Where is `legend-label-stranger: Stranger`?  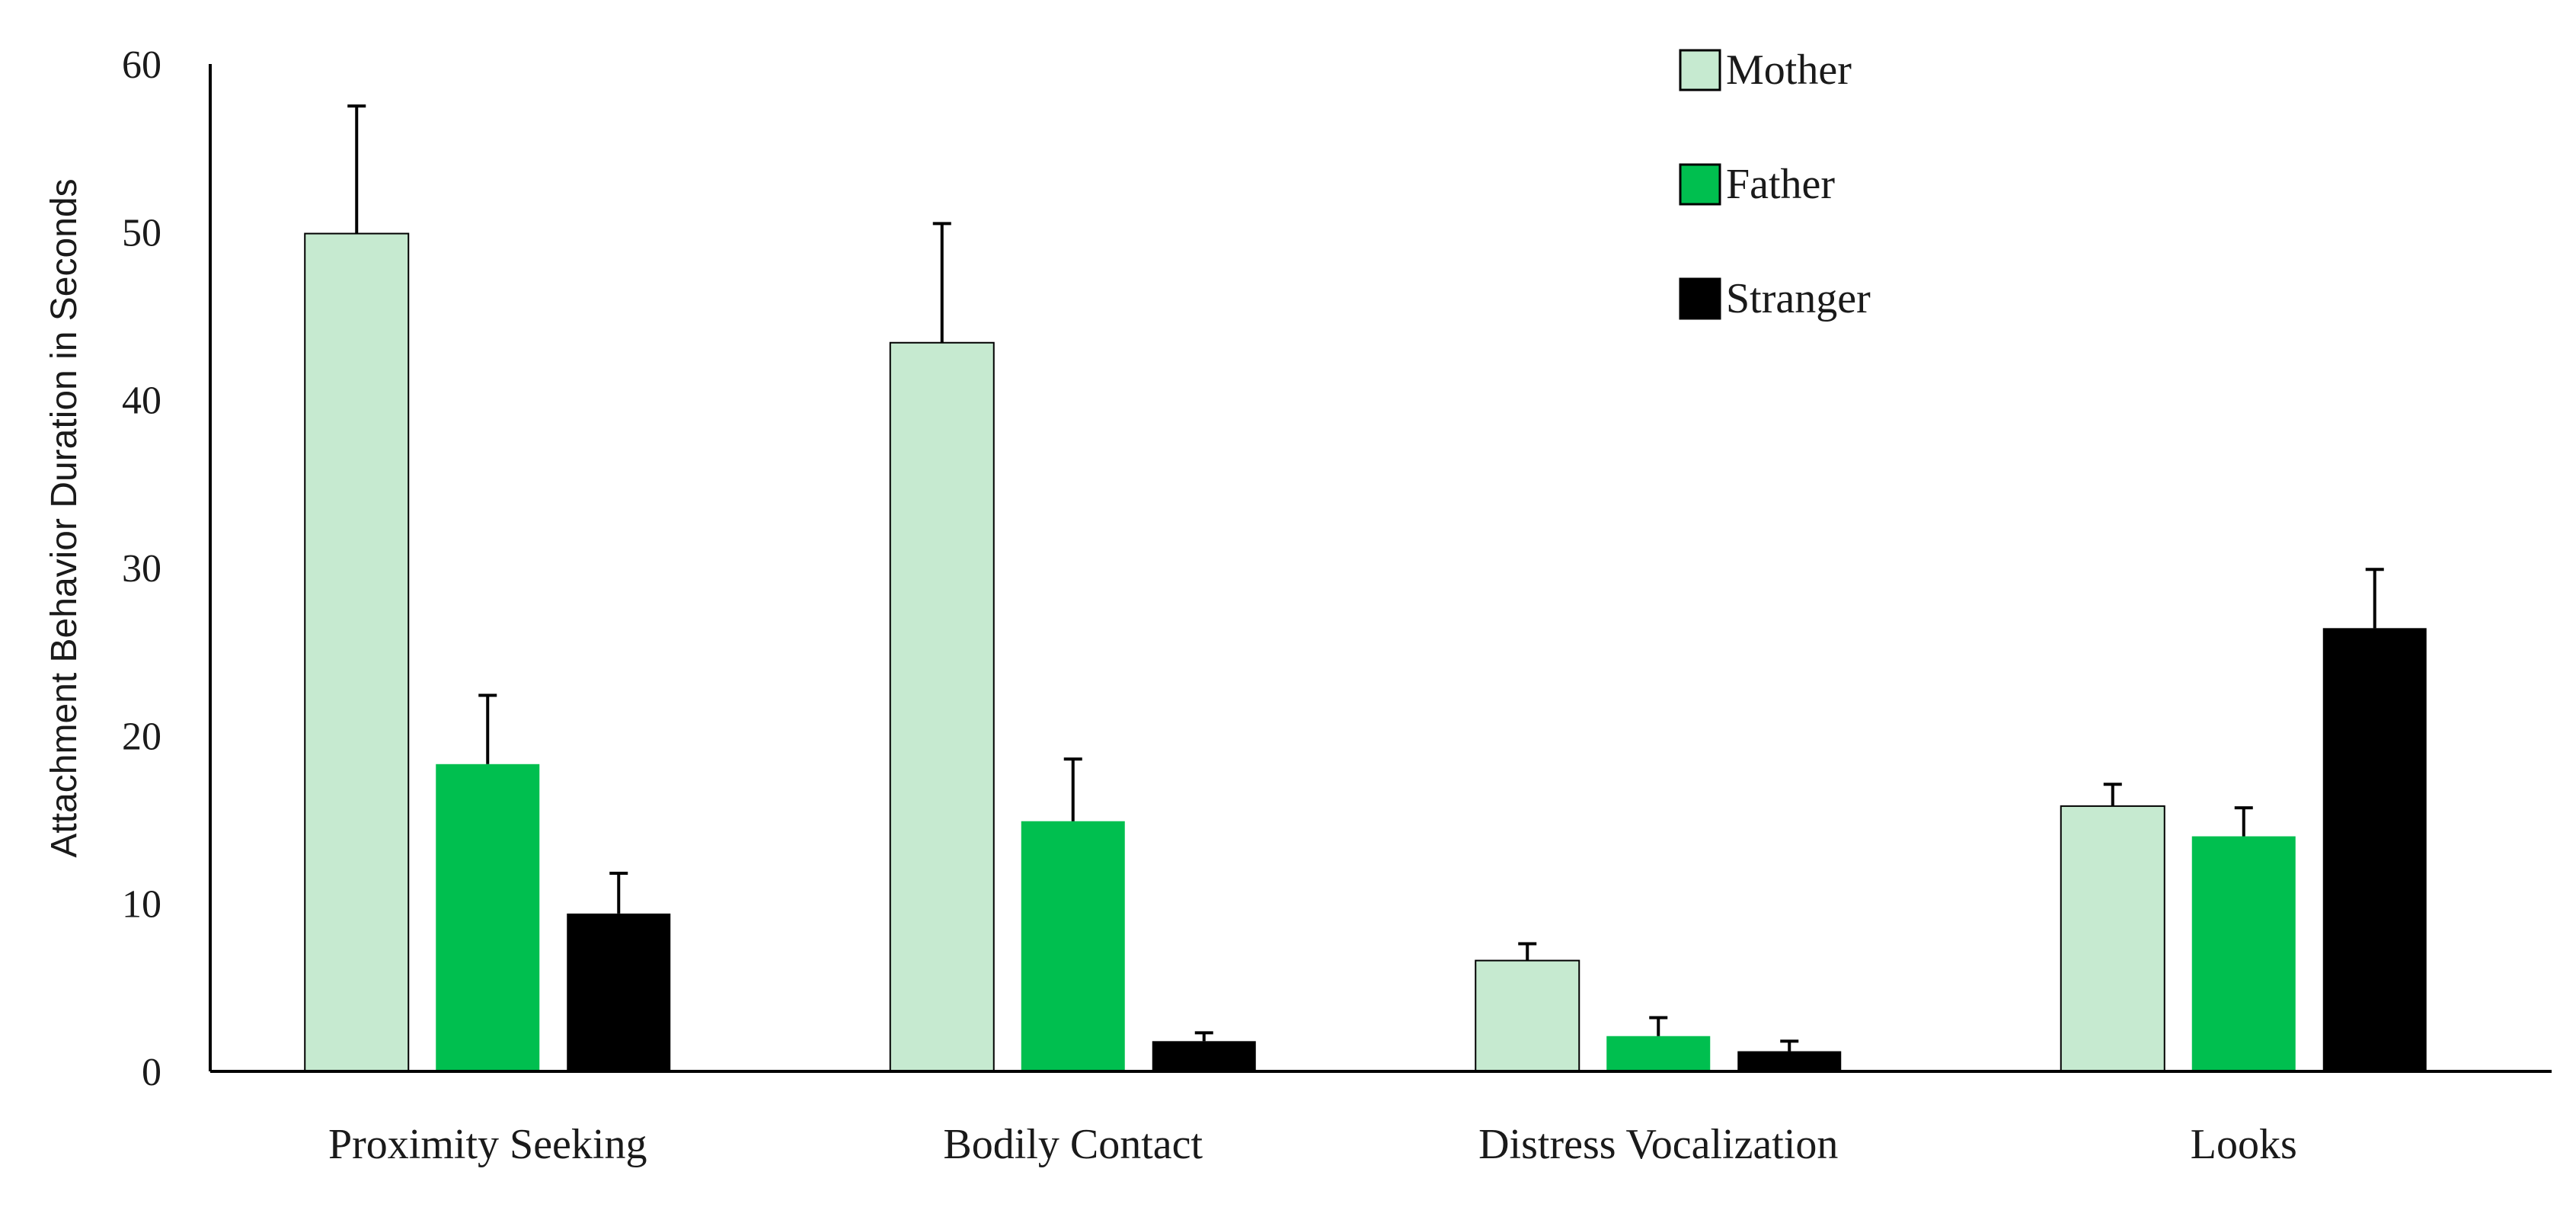
legend-label-stranger: Stranger is located at coordinates (1798, 298).